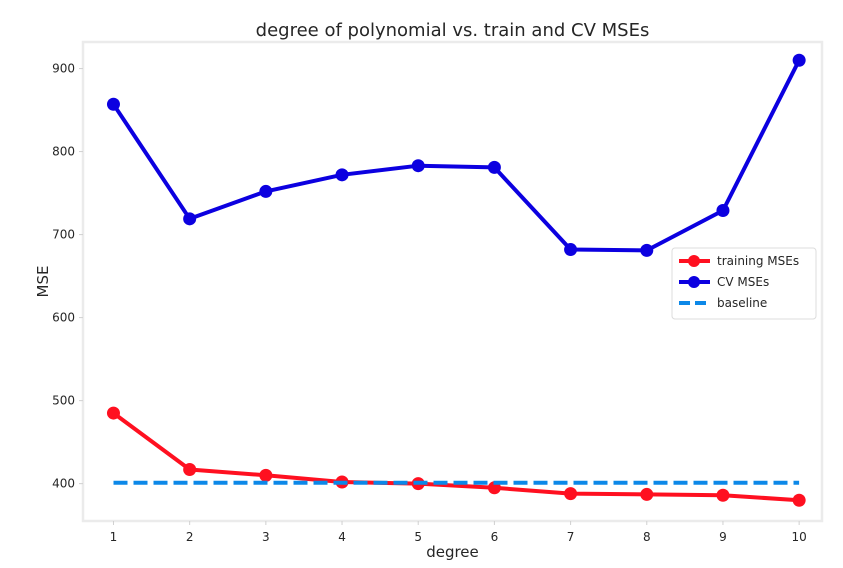 Image resolution: width=843 pixels, height=568 pixels. I want to click on legend-entry-cv-mses: CV MSEs, so click(724, 282).